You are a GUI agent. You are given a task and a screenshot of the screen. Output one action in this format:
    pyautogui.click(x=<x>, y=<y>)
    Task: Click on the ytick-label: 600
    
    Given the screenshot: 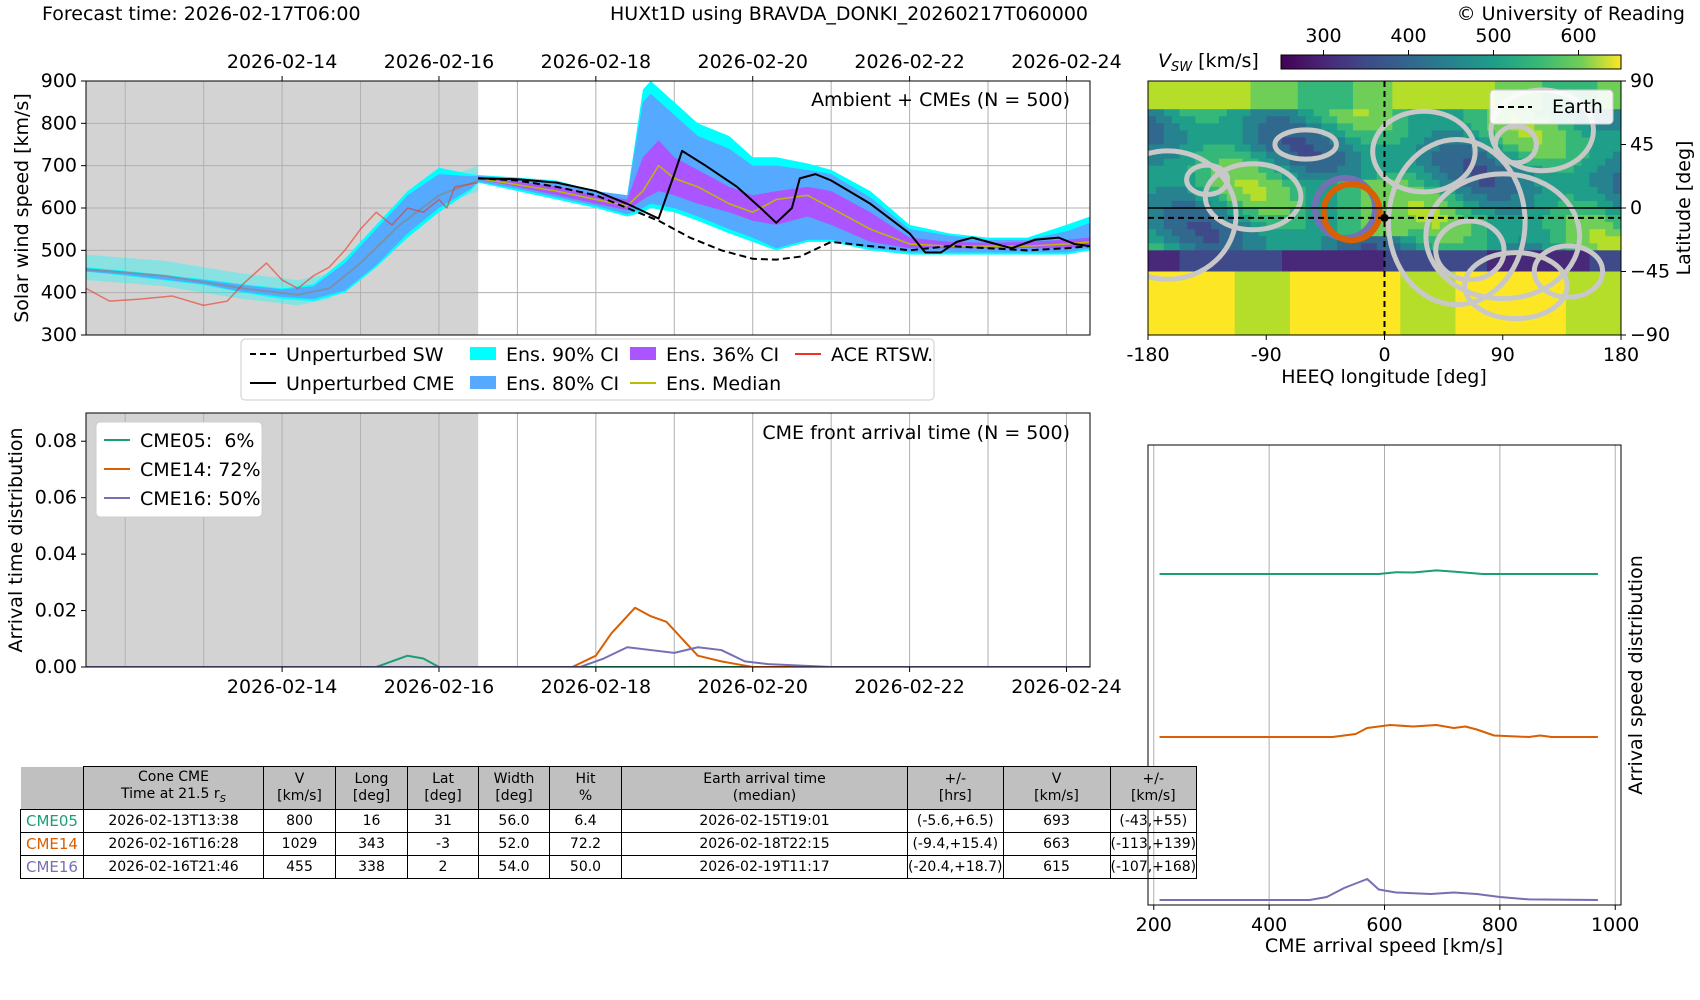 What is the action you would take?
    pyautogui.click(x=59, y=208)
    